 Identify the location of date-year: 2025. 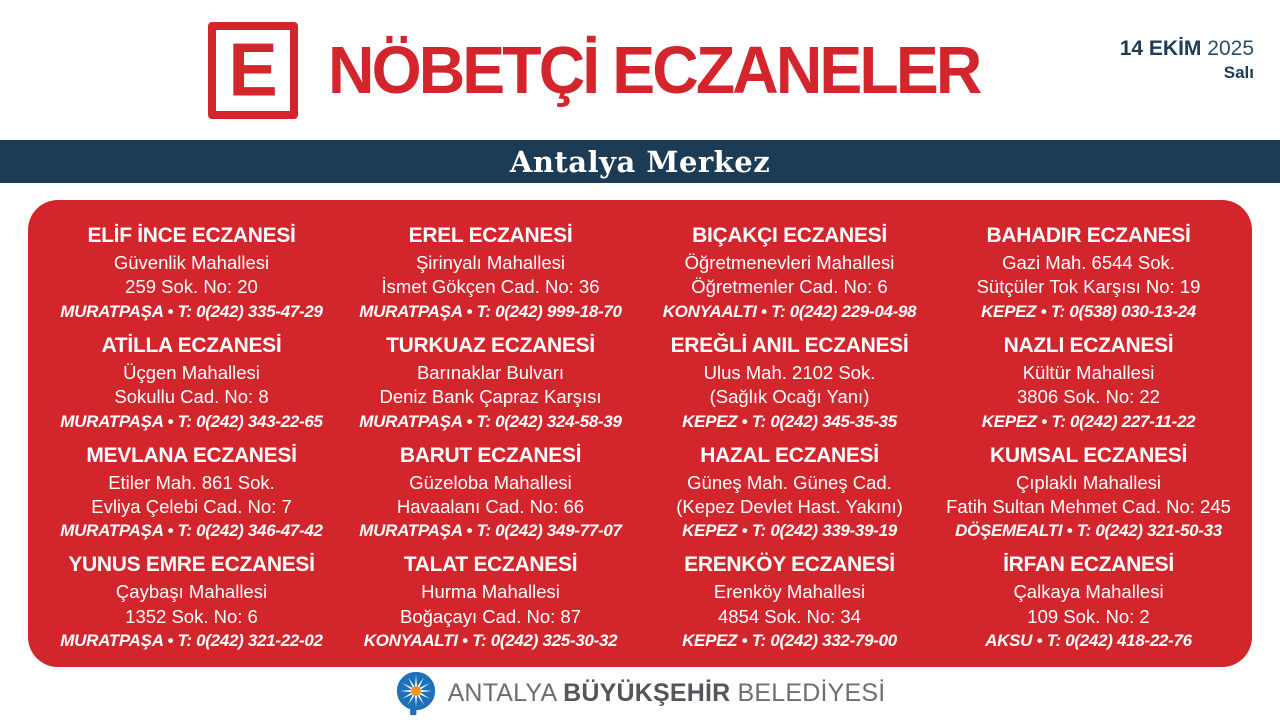
(1230, 48).